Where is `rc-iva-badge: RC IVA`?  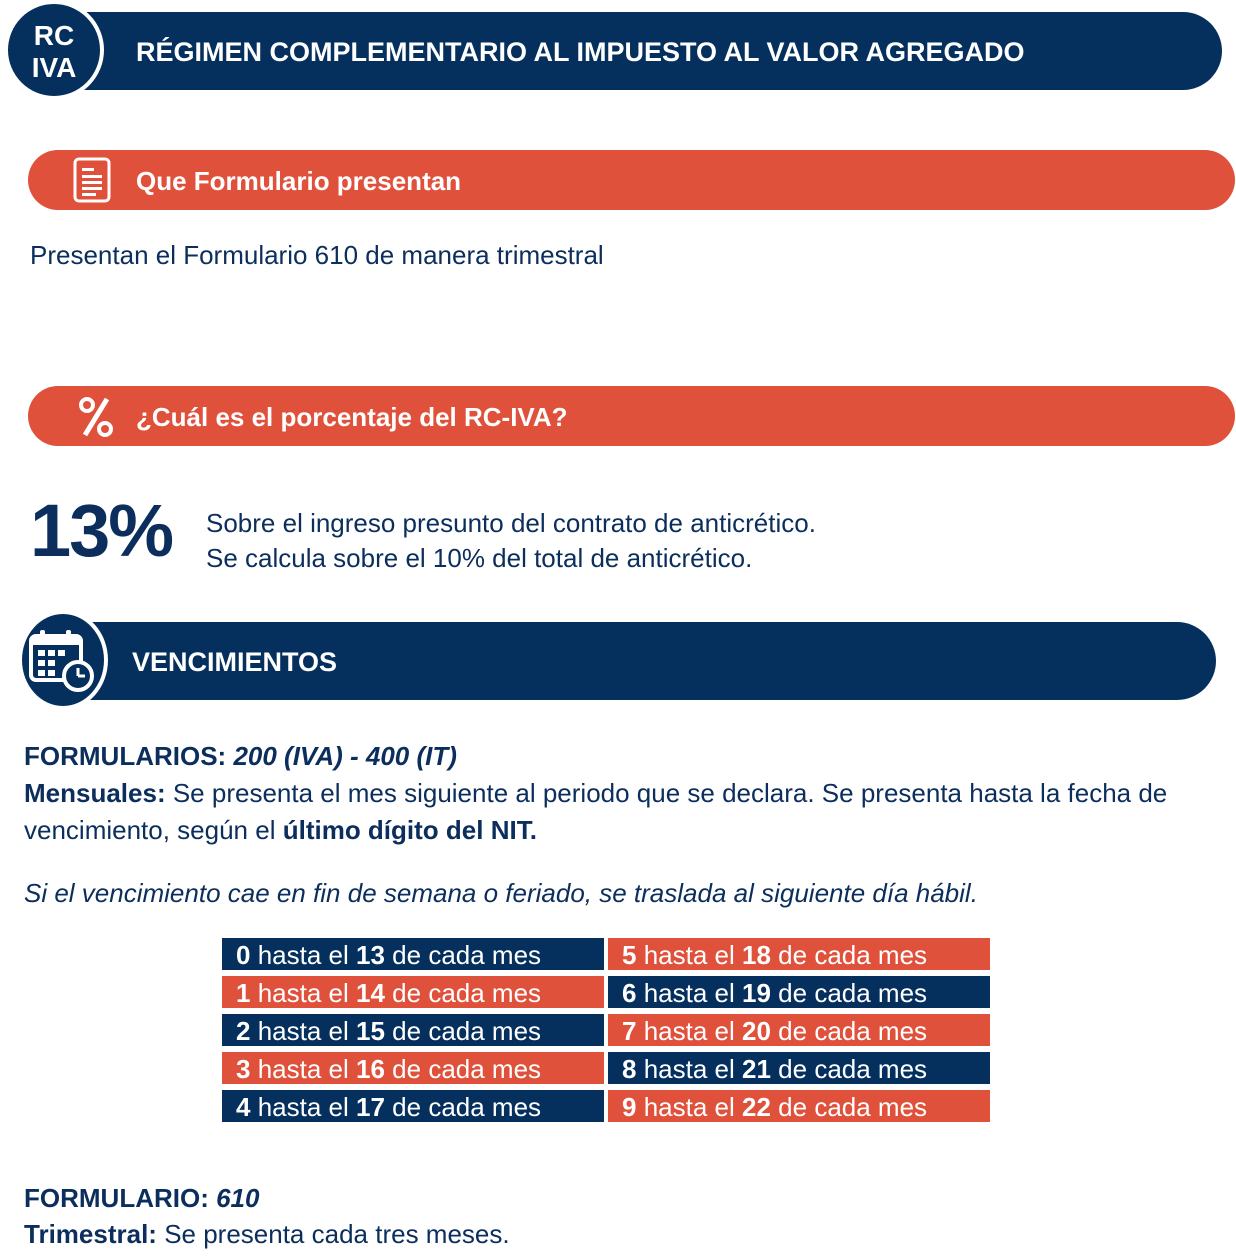 rc-iva-badge: RC IVA is located at coordinates (54, 50).